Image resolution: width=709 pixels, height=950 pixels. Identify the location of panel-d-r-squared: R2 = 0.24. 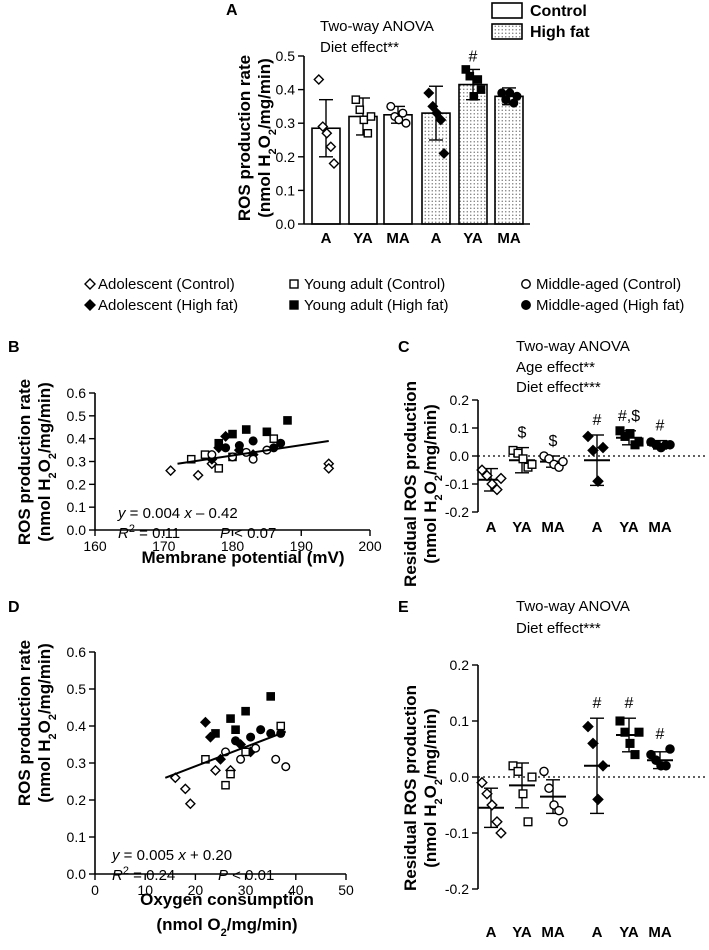
(143, 874).